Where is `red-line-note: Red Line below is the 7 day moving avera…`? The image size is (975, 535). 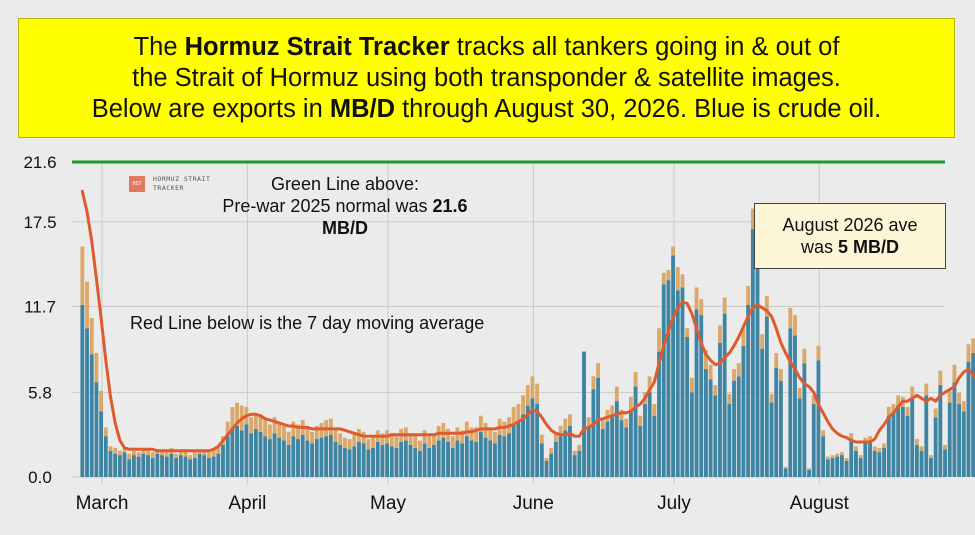 red-line-note: Red Line below is the 7 day moving avera… is located at coordinates (307, 323).